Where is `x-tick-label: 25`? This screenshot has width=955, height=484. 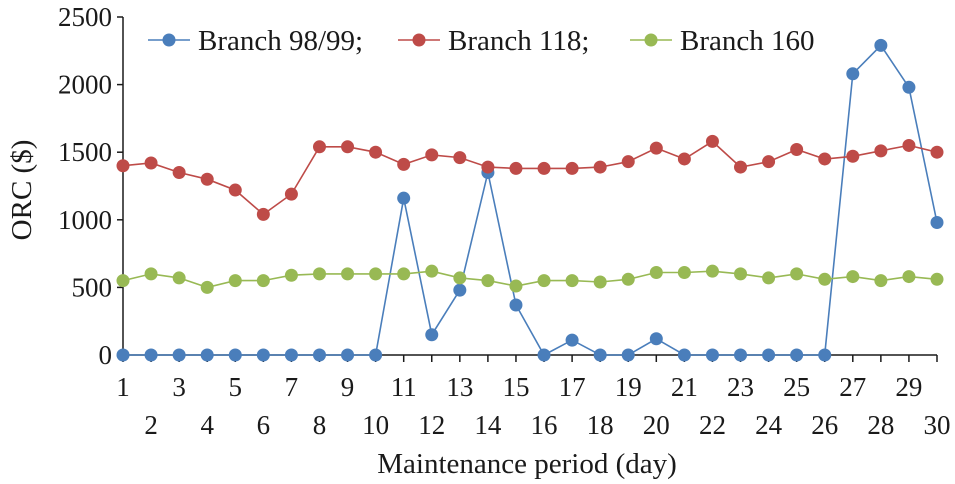 x-tick-label: 25 is located at coordinates (796, 387).